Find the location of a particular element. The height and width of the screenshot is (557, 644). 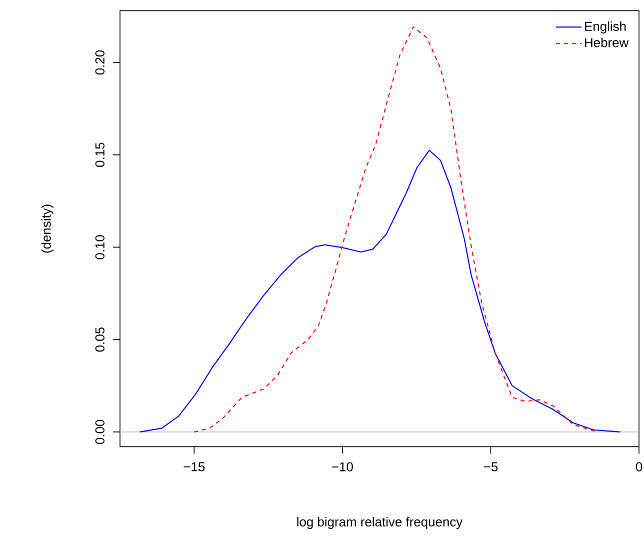

legend-label: Hebrew is located at coordinates (607, 43).